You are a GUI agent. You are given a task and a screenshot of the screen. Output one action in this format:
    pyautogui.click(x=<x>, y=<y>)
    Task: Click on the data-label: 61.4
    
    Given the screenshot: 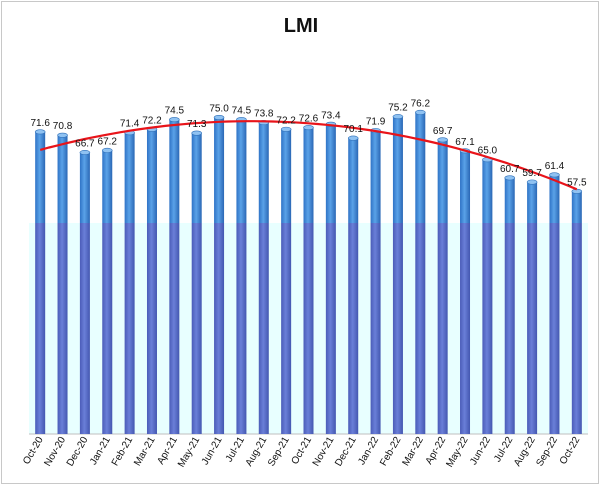 What is the action you would take?
    pyautogui.click(x=555, y=166)
    